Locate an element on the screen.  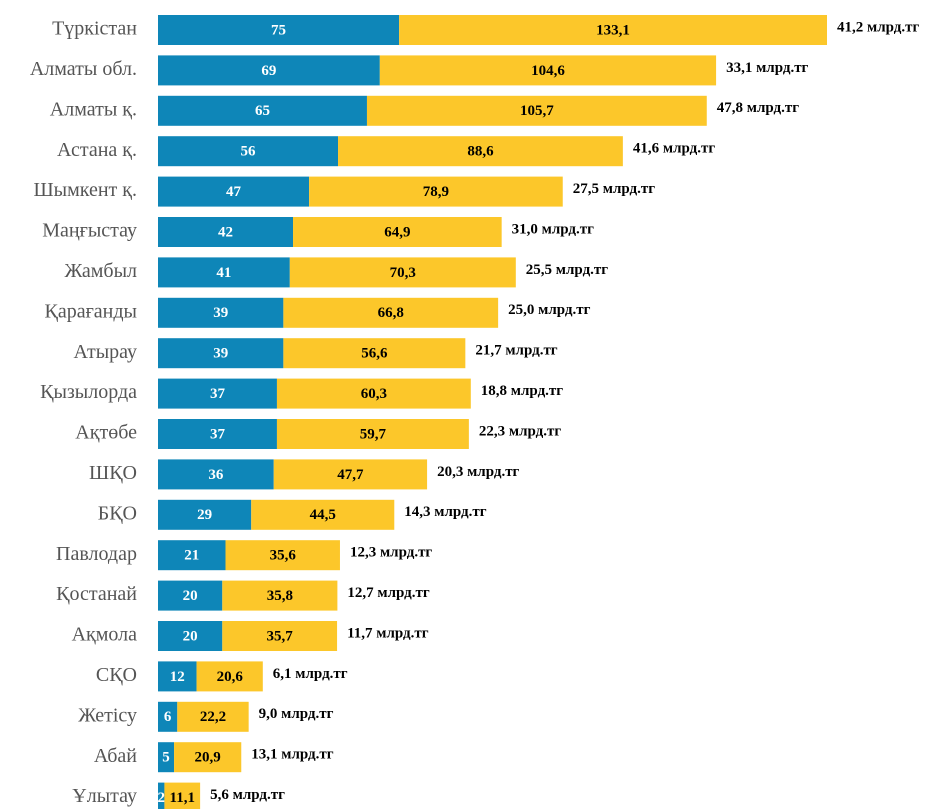
category-label: Абай is located at coordinates (115, 756).